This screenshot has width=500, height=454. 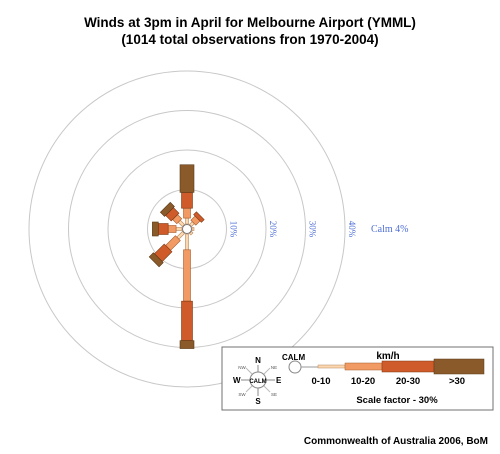 I want to click on arm-ne, so click(x=197, y=219).